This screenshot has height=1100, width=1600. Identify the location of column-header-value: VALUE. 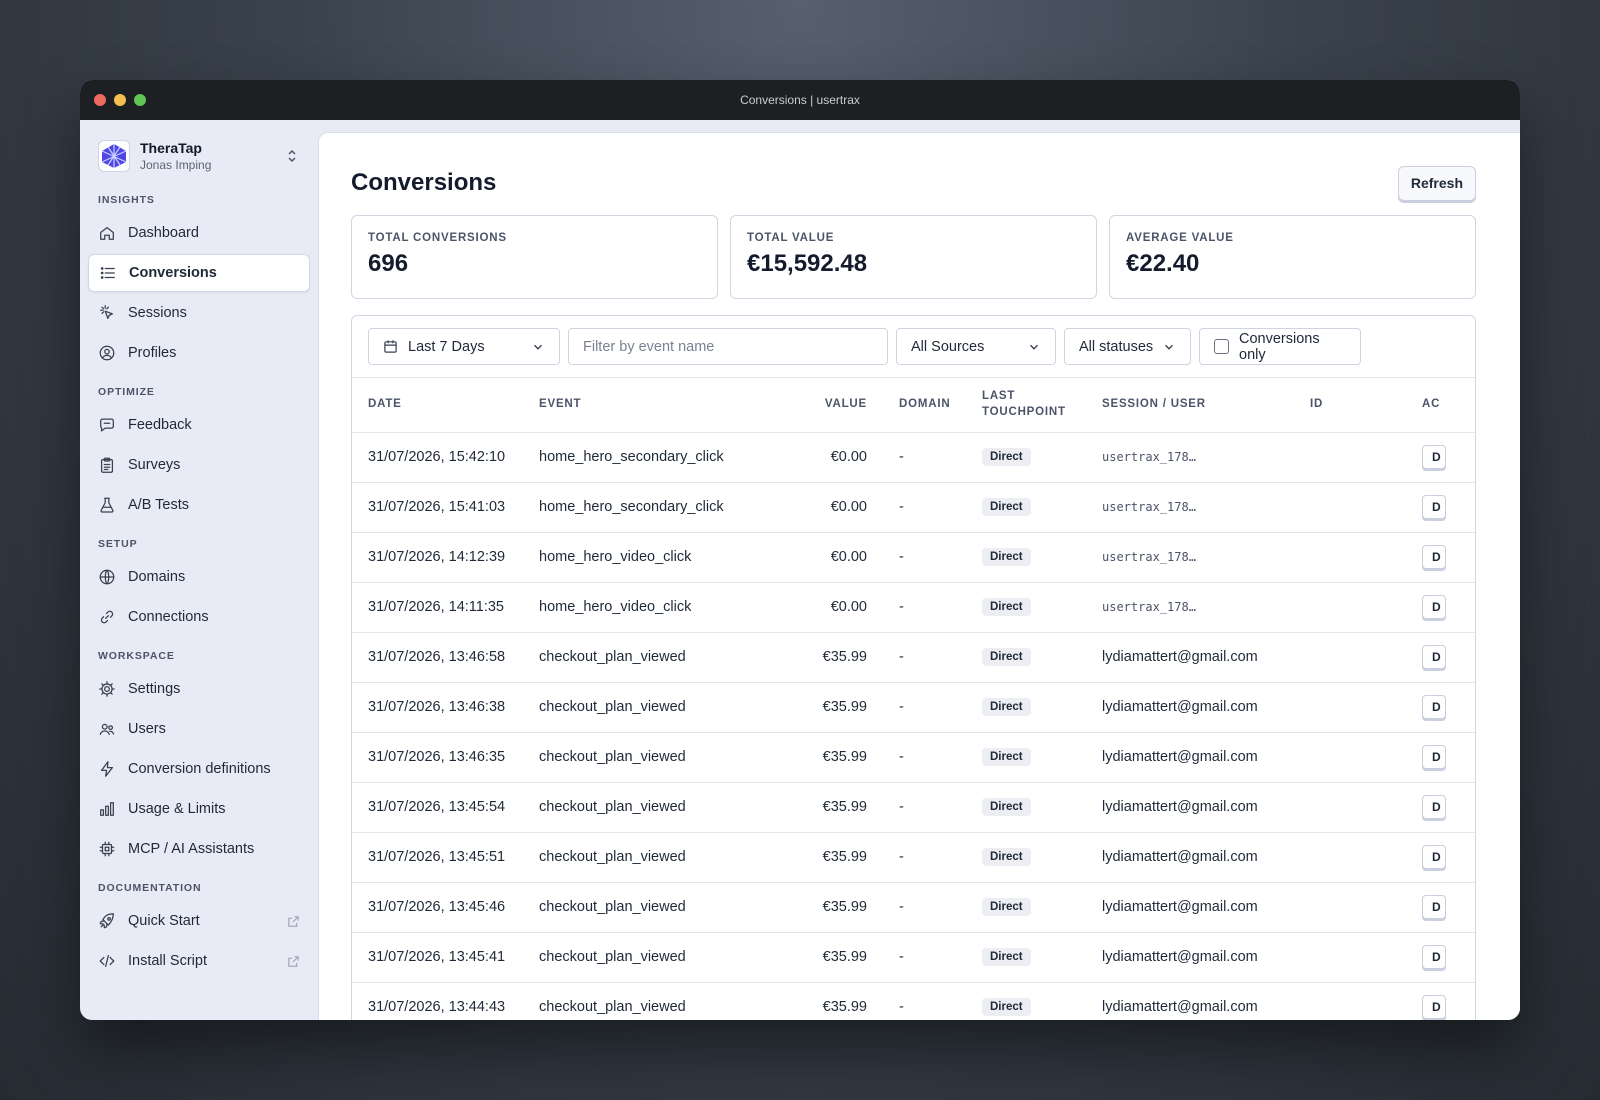
(833, 405).